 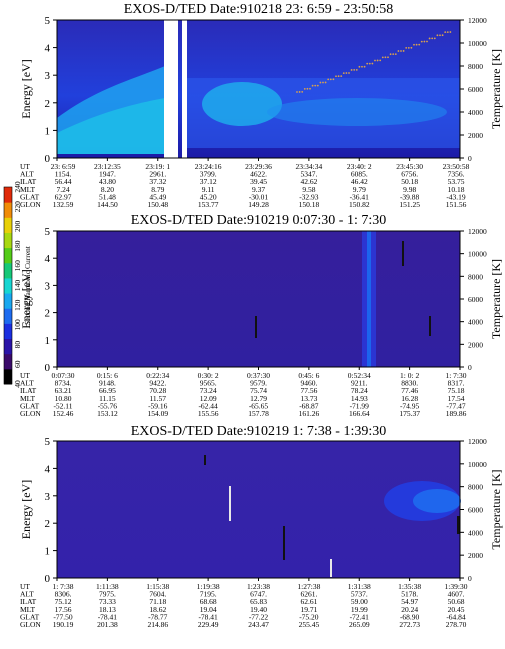 What do you see at coordinates (63, 204) in the screenshot?
I see `table-cell: 132.59` at bounding box center [63, 204].